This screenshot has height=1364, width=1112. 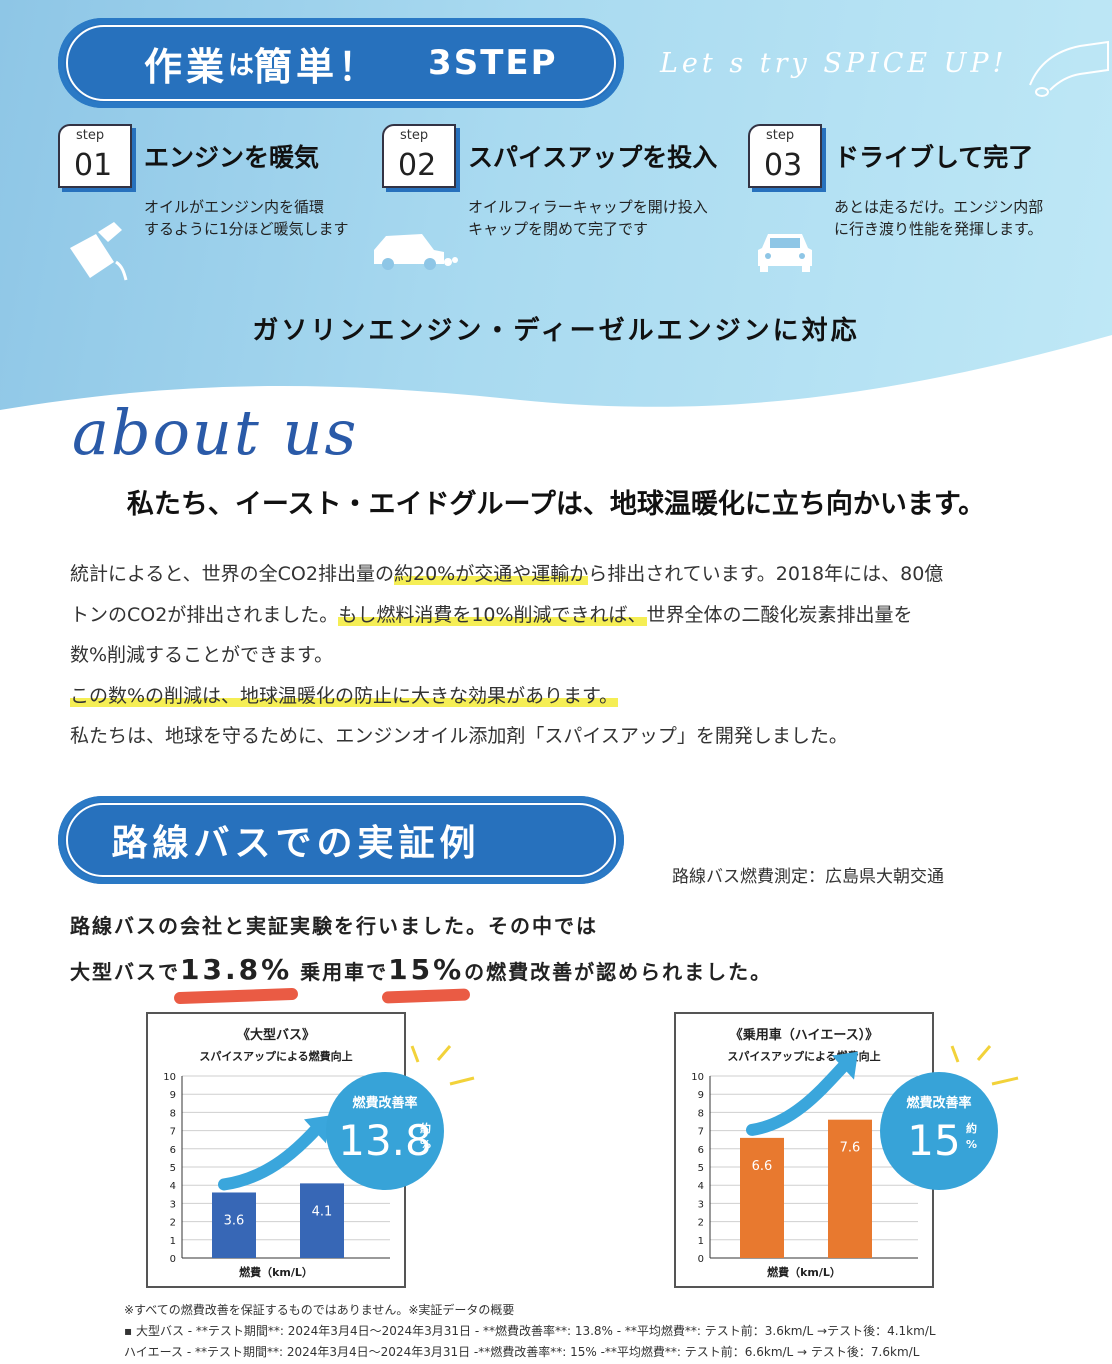 What do you see at coordinates (246, 218) in the screenshot?
I see `step-desc: オイルがエンジン内を循環 するように1分ほど暖気します` at bounding box center [246, 218].